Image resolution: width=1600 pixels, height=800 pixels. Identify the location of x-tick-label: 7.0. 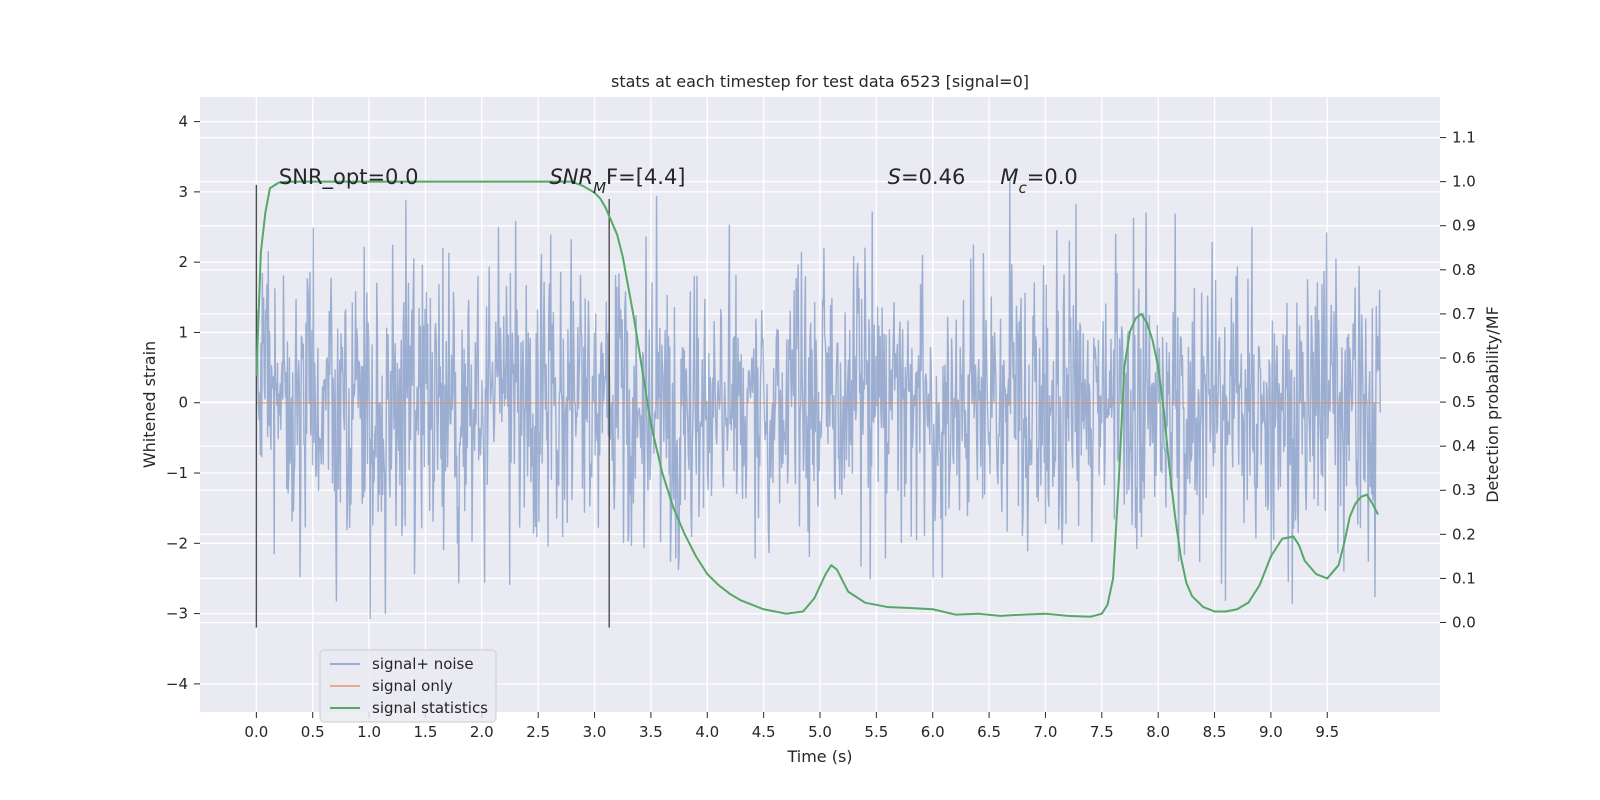
(1046, 732).